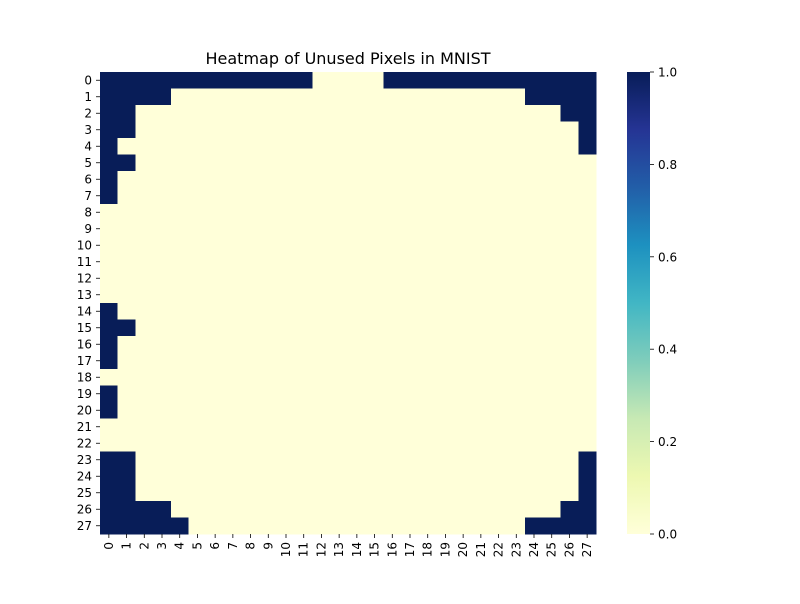  What do you see at coordinates (144, 546) in the screenshot?
I see `x-tick-label: 2` at bounding box center [144, 546].